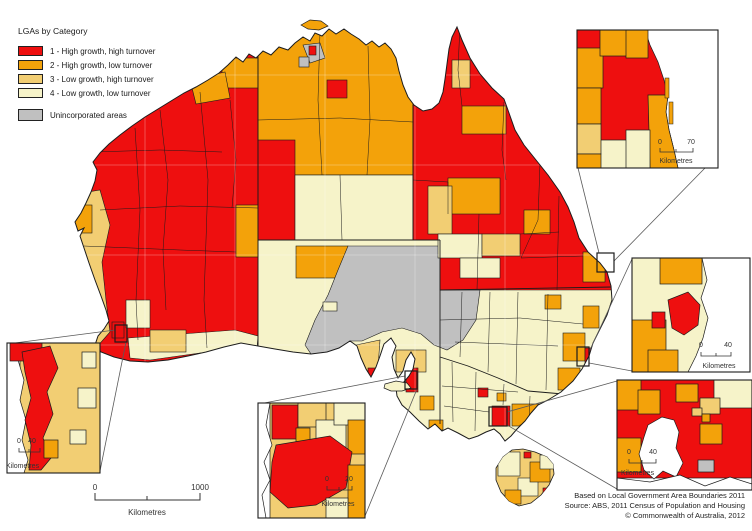 Image resolution: width=752 pixels, height=531 pixels. Describe the element at coordinates (102, 79) in the screenshot. I see `legend-item-label: 3 - Low growth, high turnover` at that location.